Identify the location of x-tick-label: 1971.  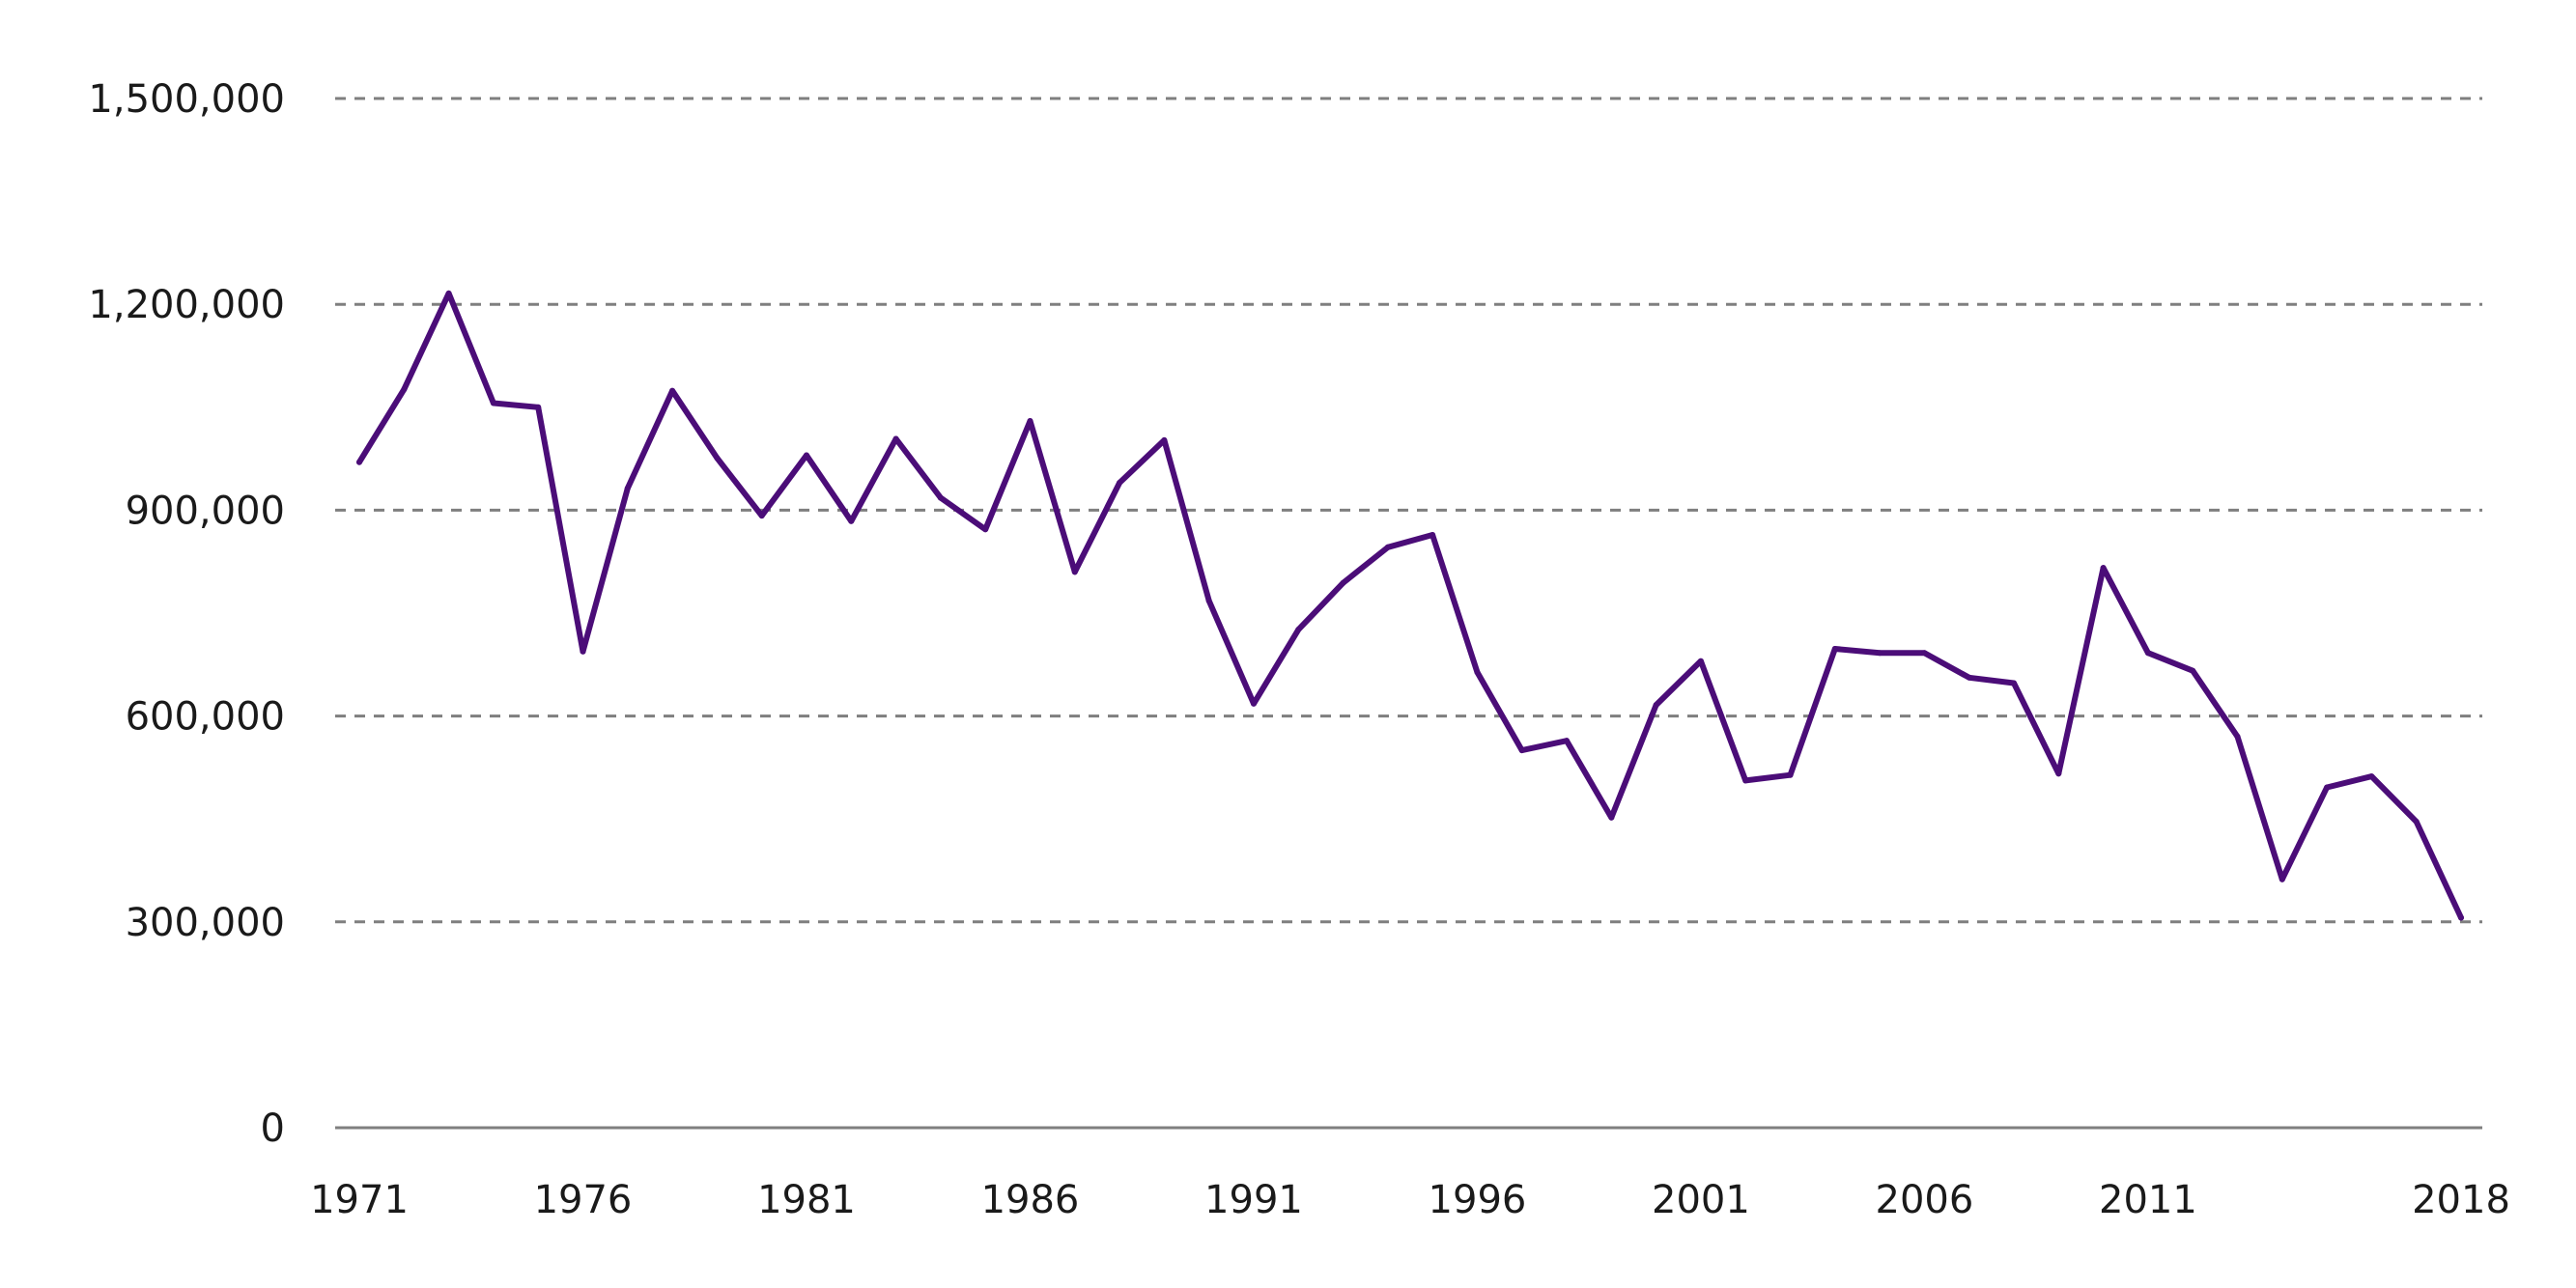
(359, 1200).